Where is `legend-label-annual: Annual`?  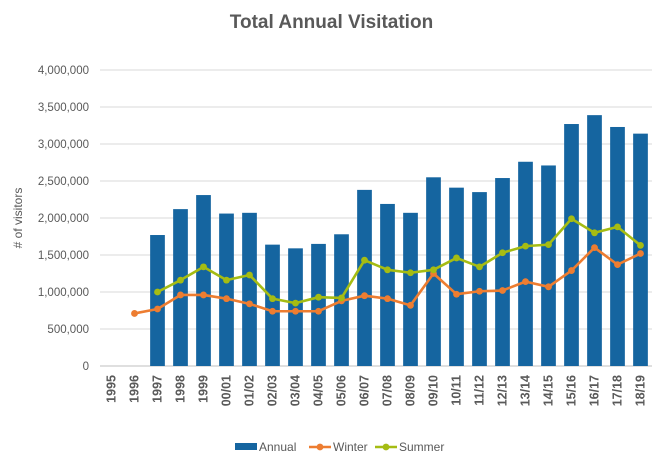
legend-label-annual: Annual is located at coordinates (277, 447).